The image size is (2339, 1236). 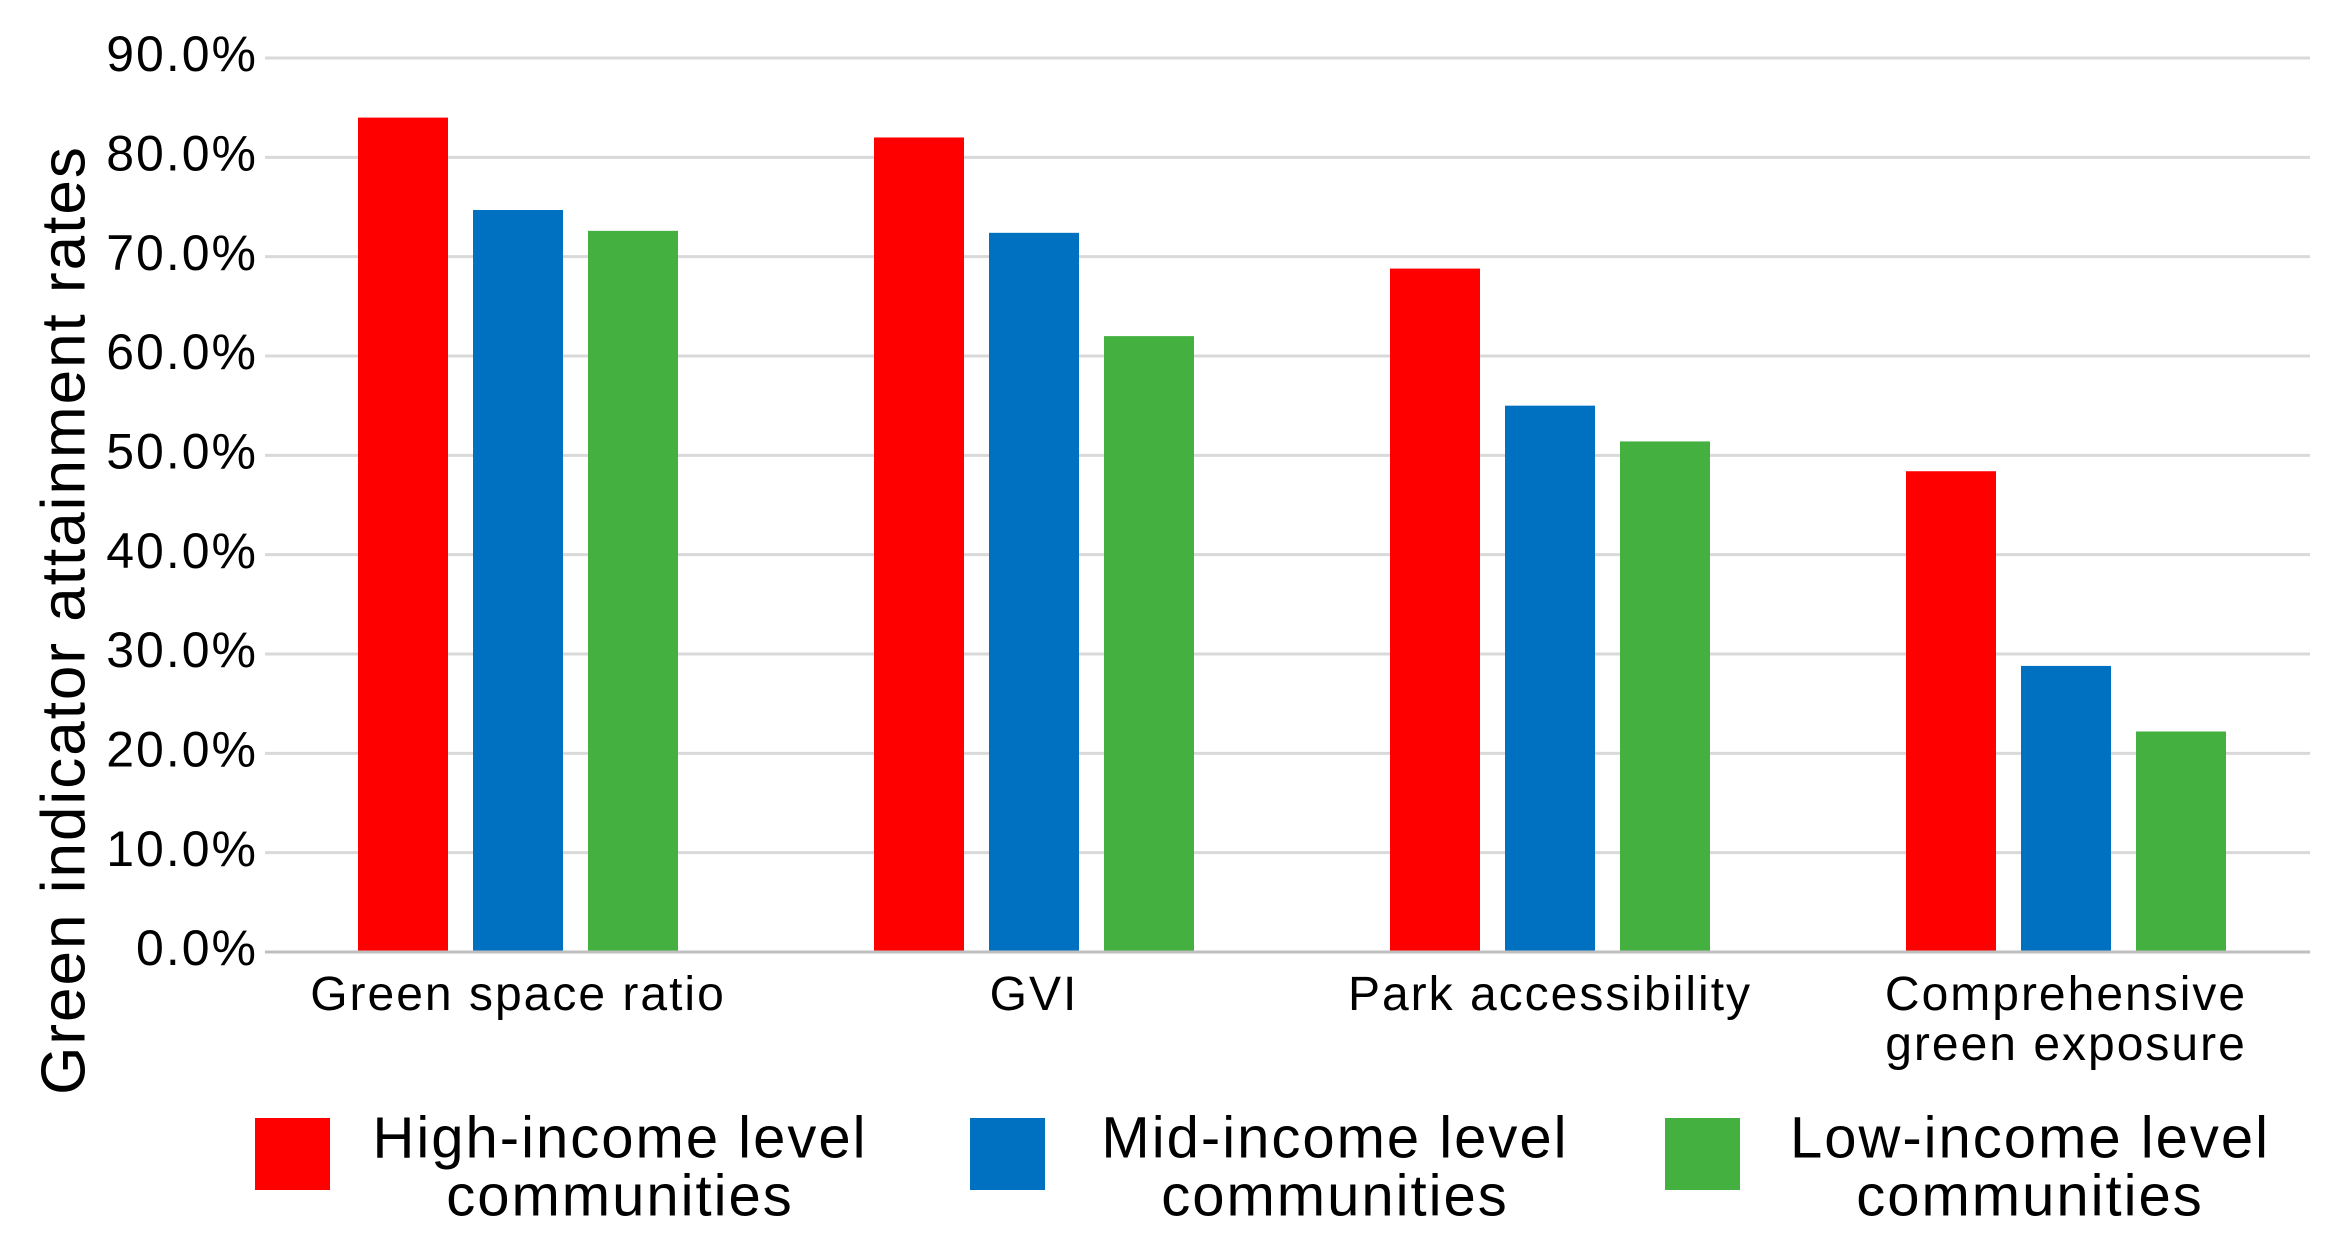 I want to click on x-category-label: green exposure, so click(x=2066, y=1044).